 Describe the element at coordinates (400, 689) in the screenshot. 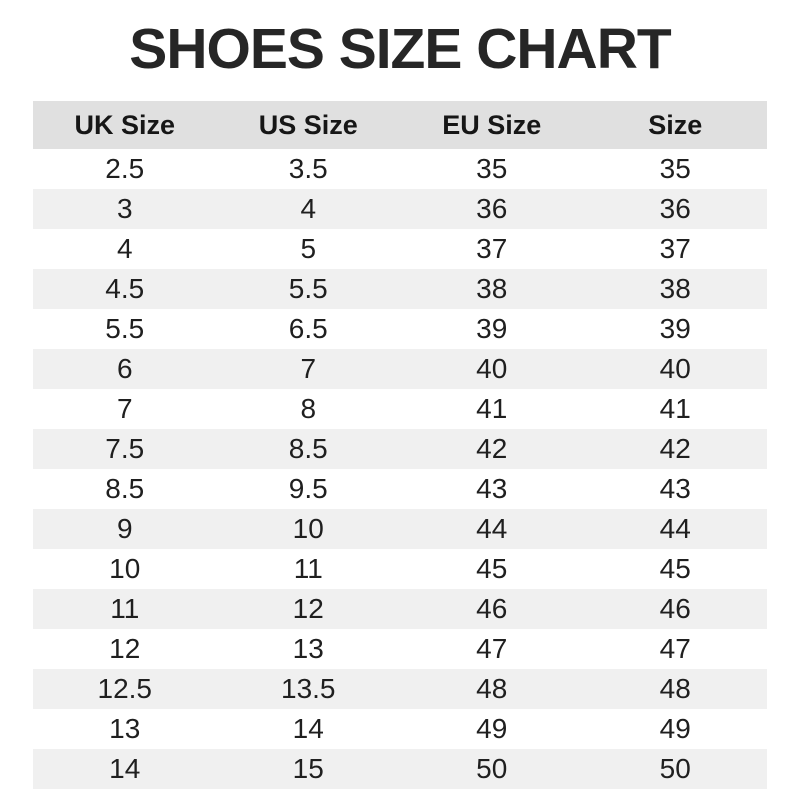

I see `table-row: 12.5 13.5 48 48` at that location.